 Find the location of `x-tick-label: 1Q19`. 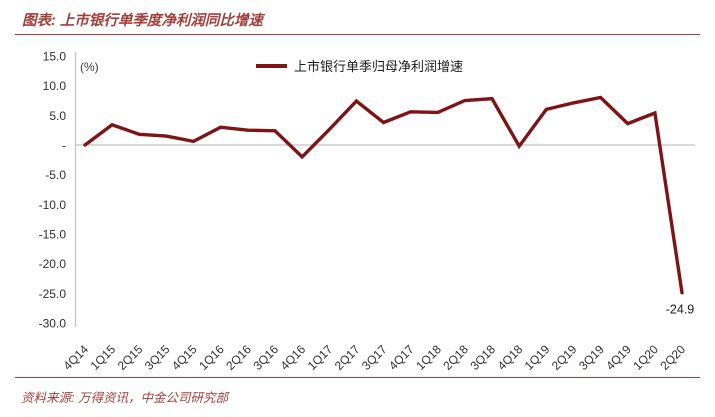

x-tick-label: 1Q19 is located at coordinates (537, 357).